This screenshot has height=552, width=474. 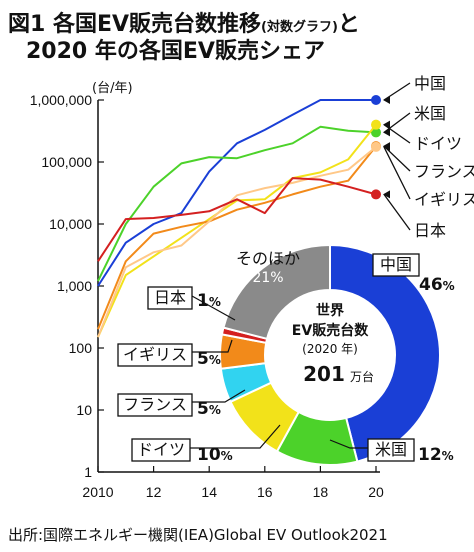 I want to click on slice-label-france: フランス, so click(x=155, y=404).